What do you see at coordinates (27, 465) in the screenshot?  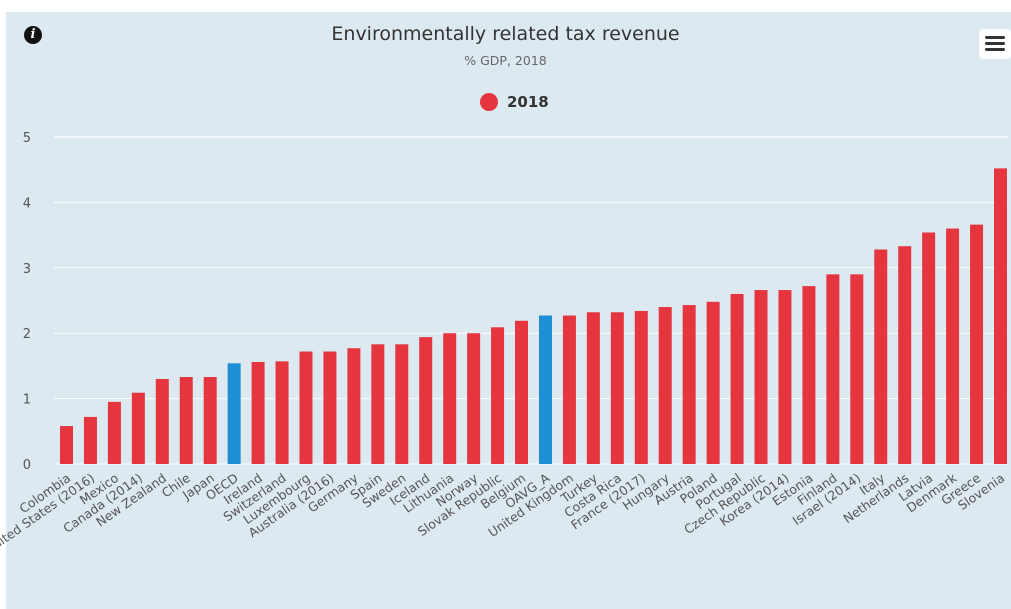 I see `y-tick-label: 0` at bounding box center [27, 465].